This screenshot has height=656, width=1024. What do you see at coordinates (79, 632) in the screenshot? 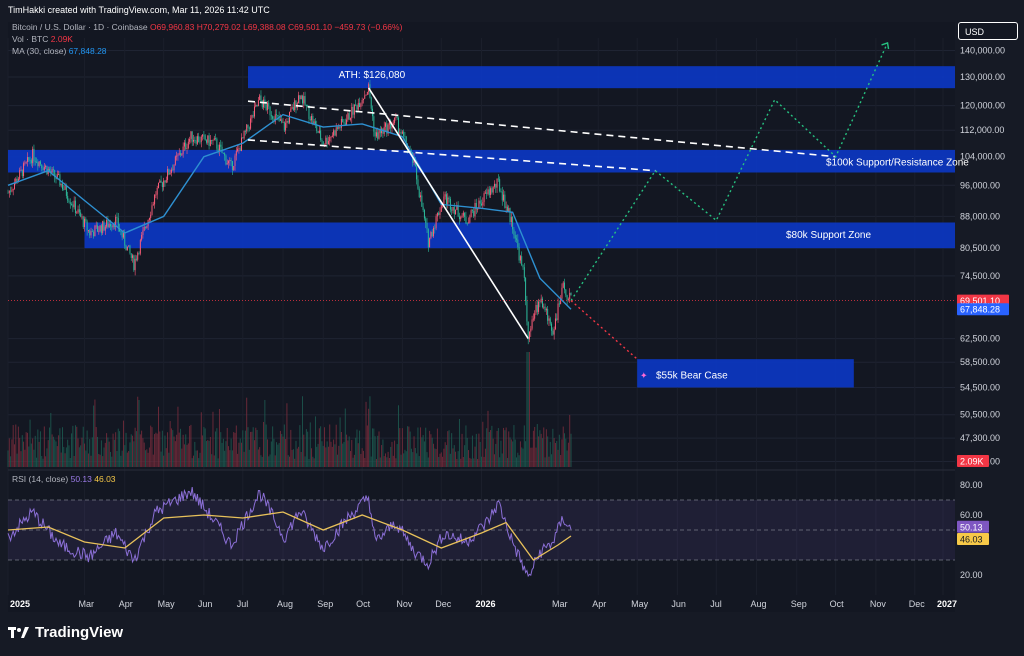
I see `tradingview-brand: TradingView` at bounding box center [79, 632].